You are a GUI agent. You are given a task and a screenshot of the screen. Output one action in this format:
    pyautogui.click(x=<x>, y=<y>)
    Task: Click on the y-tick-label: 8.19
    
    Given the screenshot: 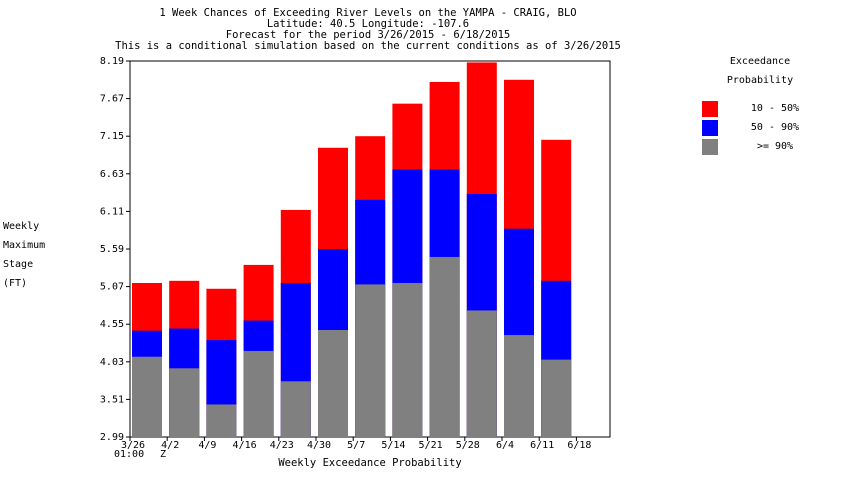 What is the action you would take?
    pyautogui.click(x=112, y=61)
    